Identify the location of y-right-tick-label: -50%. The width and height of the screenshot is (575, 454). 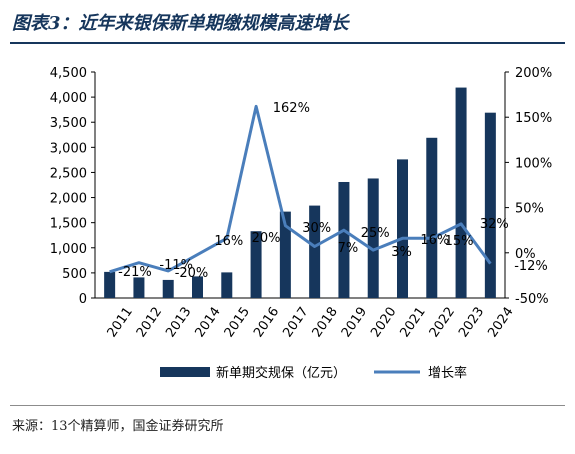
(532, 299).